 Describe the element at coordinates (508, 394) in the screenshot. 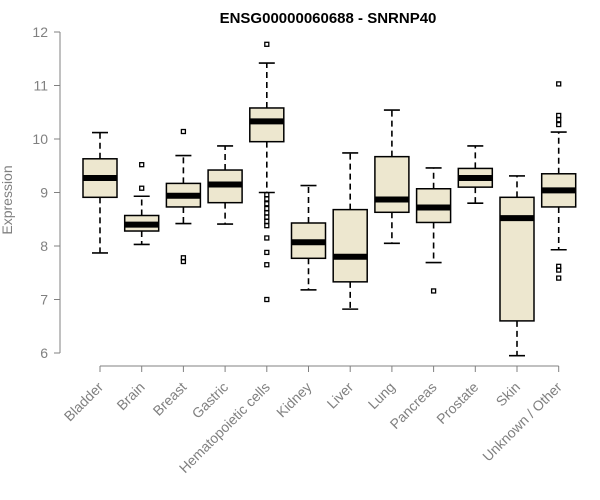

I see `x-tick-label: Skin` at that location.